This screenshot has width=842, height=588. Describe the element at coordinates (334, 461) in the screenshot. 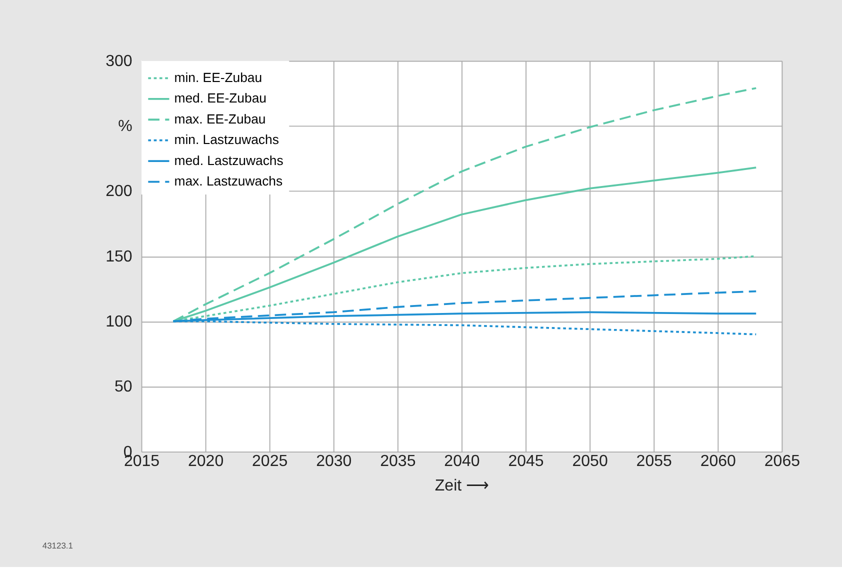

I see `x-tick-label: 2030` at that location.